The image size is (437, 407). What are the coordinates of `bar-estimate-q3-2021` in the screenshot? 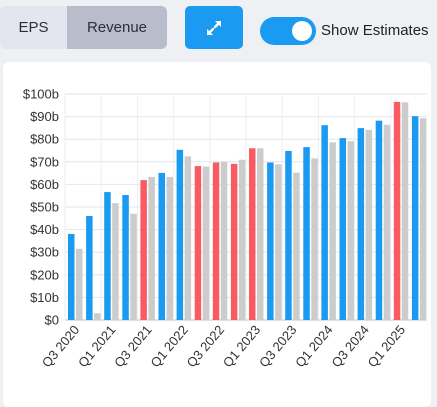 It's located at (151, 248).